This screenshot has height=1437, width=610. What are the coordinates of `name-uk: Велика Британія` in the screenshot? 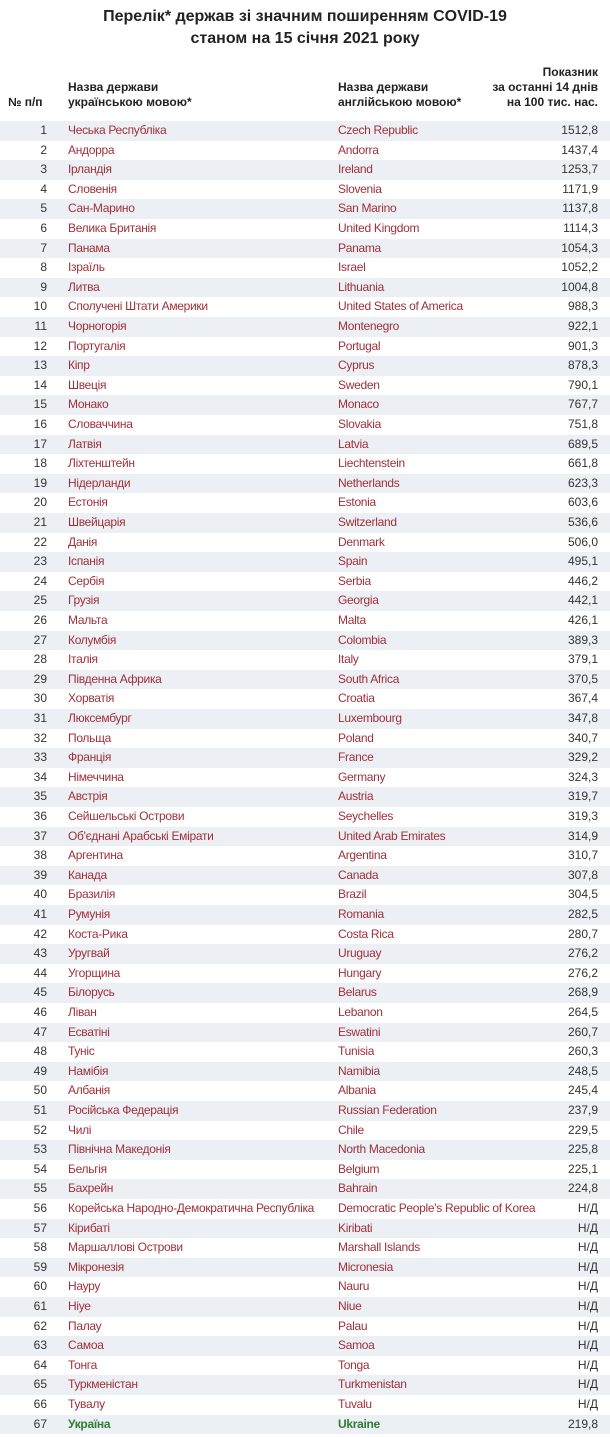 It's located at (112, 228).